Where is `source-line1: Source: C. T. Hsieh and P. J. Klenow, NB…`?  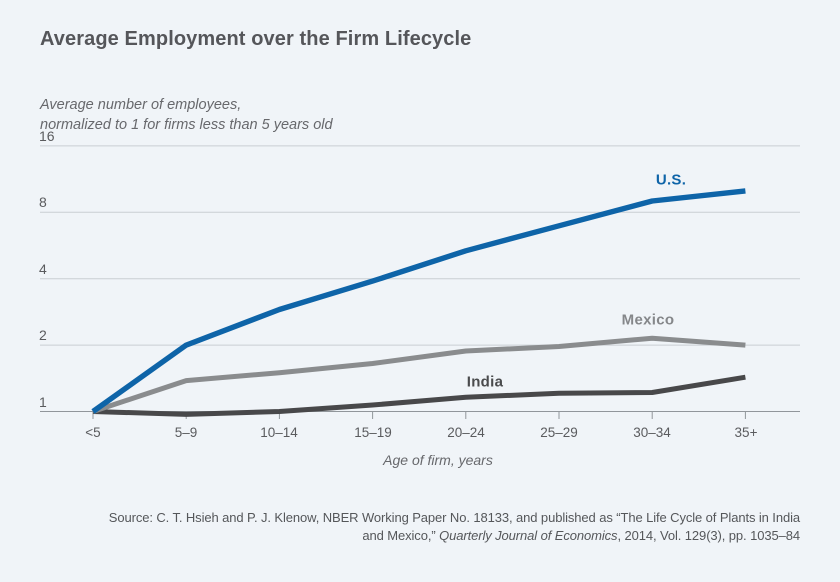
source-line1: Source: C. T. Hsieh and P. J. Klenow, NB… is located at coordinates (454, 517).